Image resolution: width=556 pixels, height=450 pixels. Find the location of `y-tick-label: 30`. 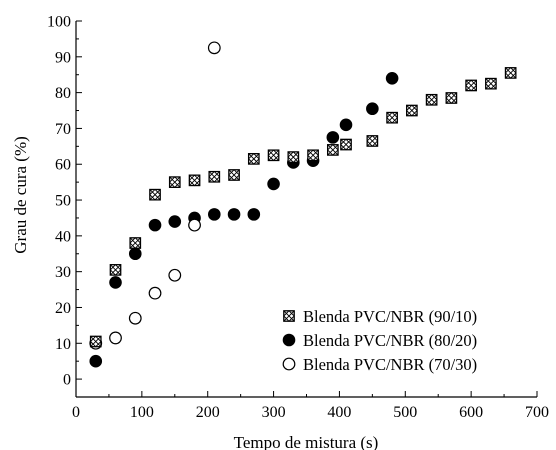

y-tick-label: 30 is located at coordinates (63, 272).